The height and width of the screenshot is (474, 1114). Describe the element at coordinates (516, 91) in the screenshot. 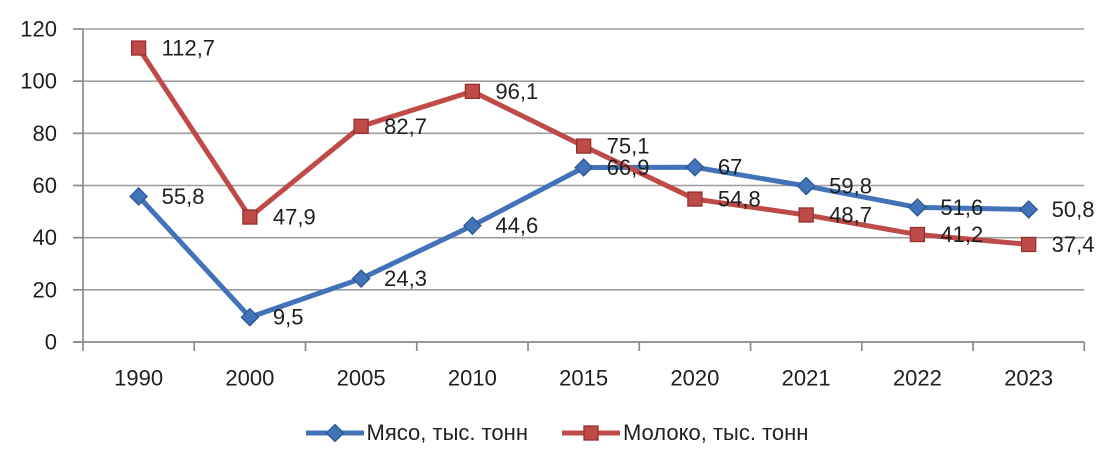

I see `data-label: 96,1` at that location.